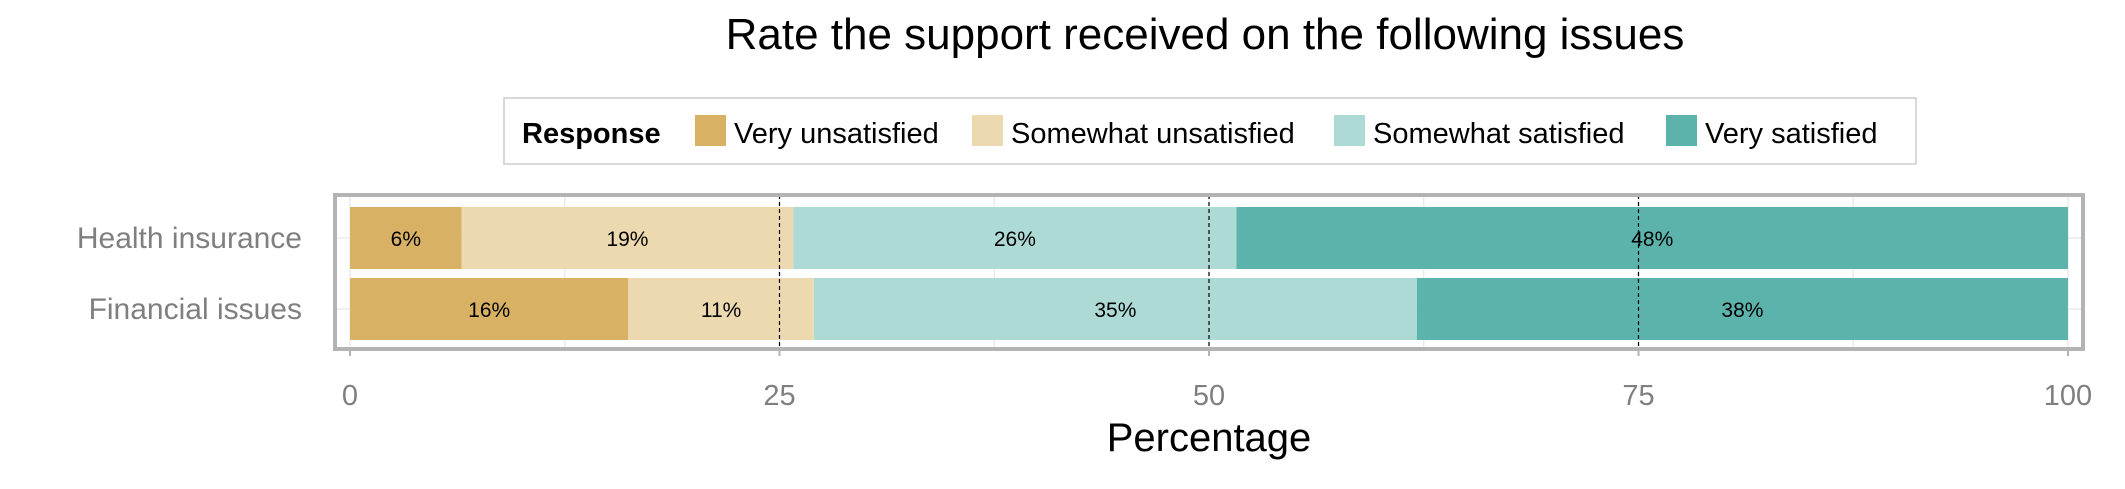 This screenshot has width=2125, height=489. I want to click on bar-segment-health-insurance-very-unsatisfied, so click(406, 238).